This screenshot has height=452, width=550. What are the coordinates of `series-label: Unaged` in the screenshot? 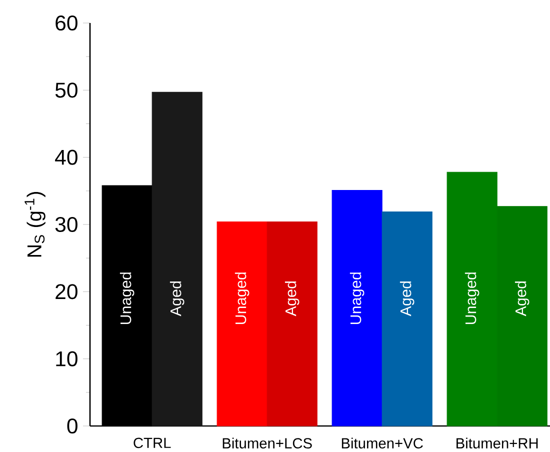 It's located at (127, 298).